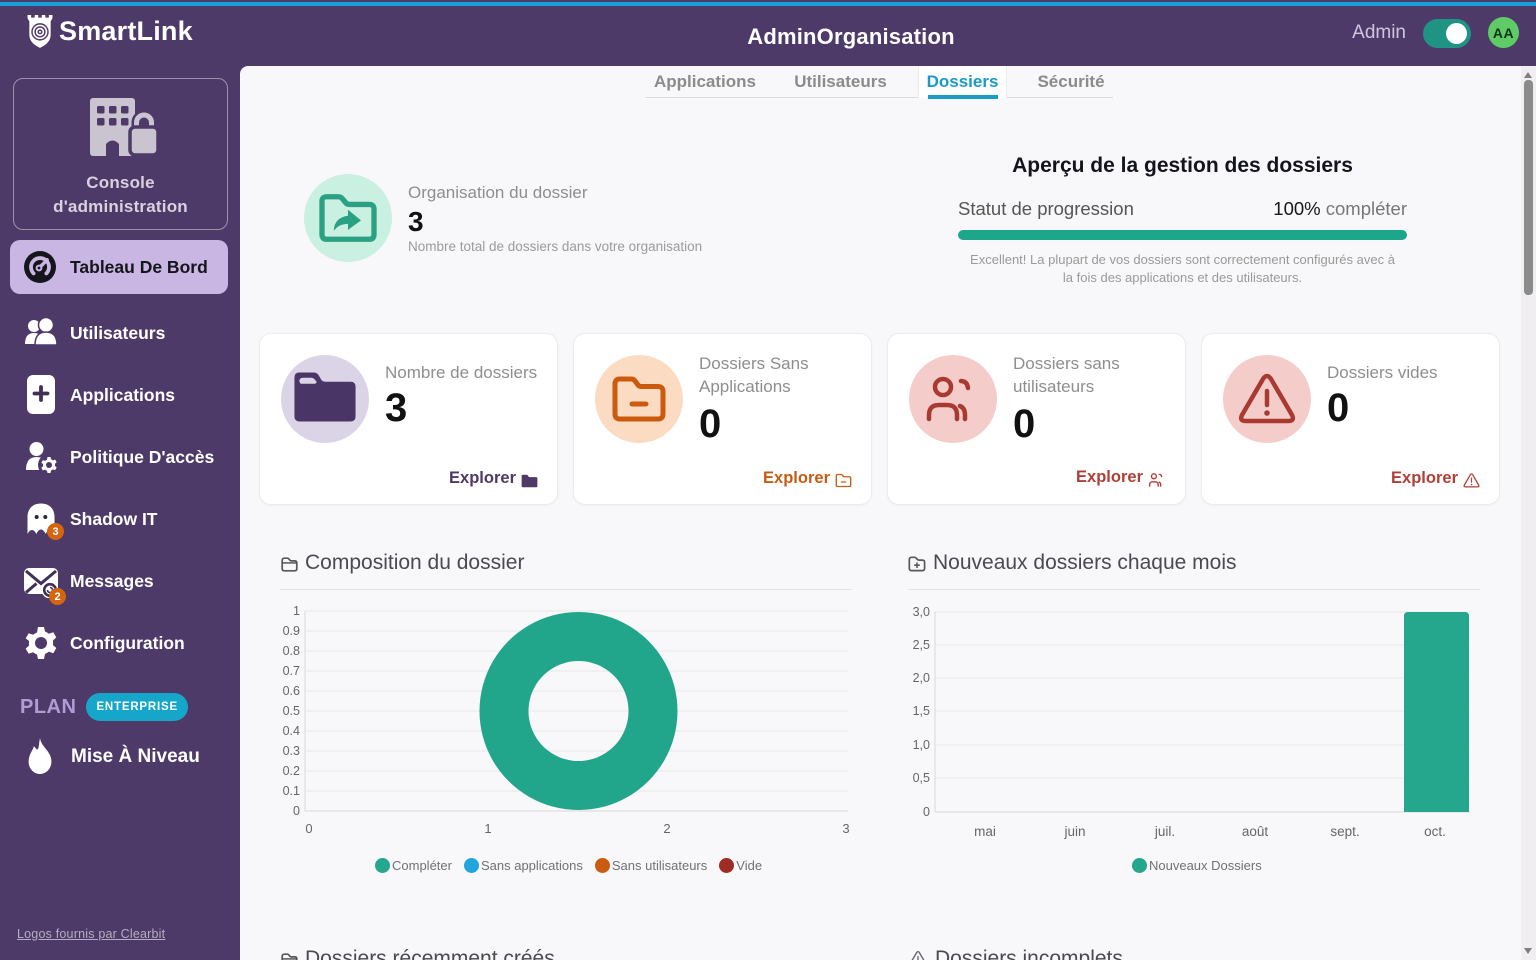 The image size is (1536, 960). Describe the element at coordinates (1255, 831) in the screenshot. I see `svg-text: août` at that location.